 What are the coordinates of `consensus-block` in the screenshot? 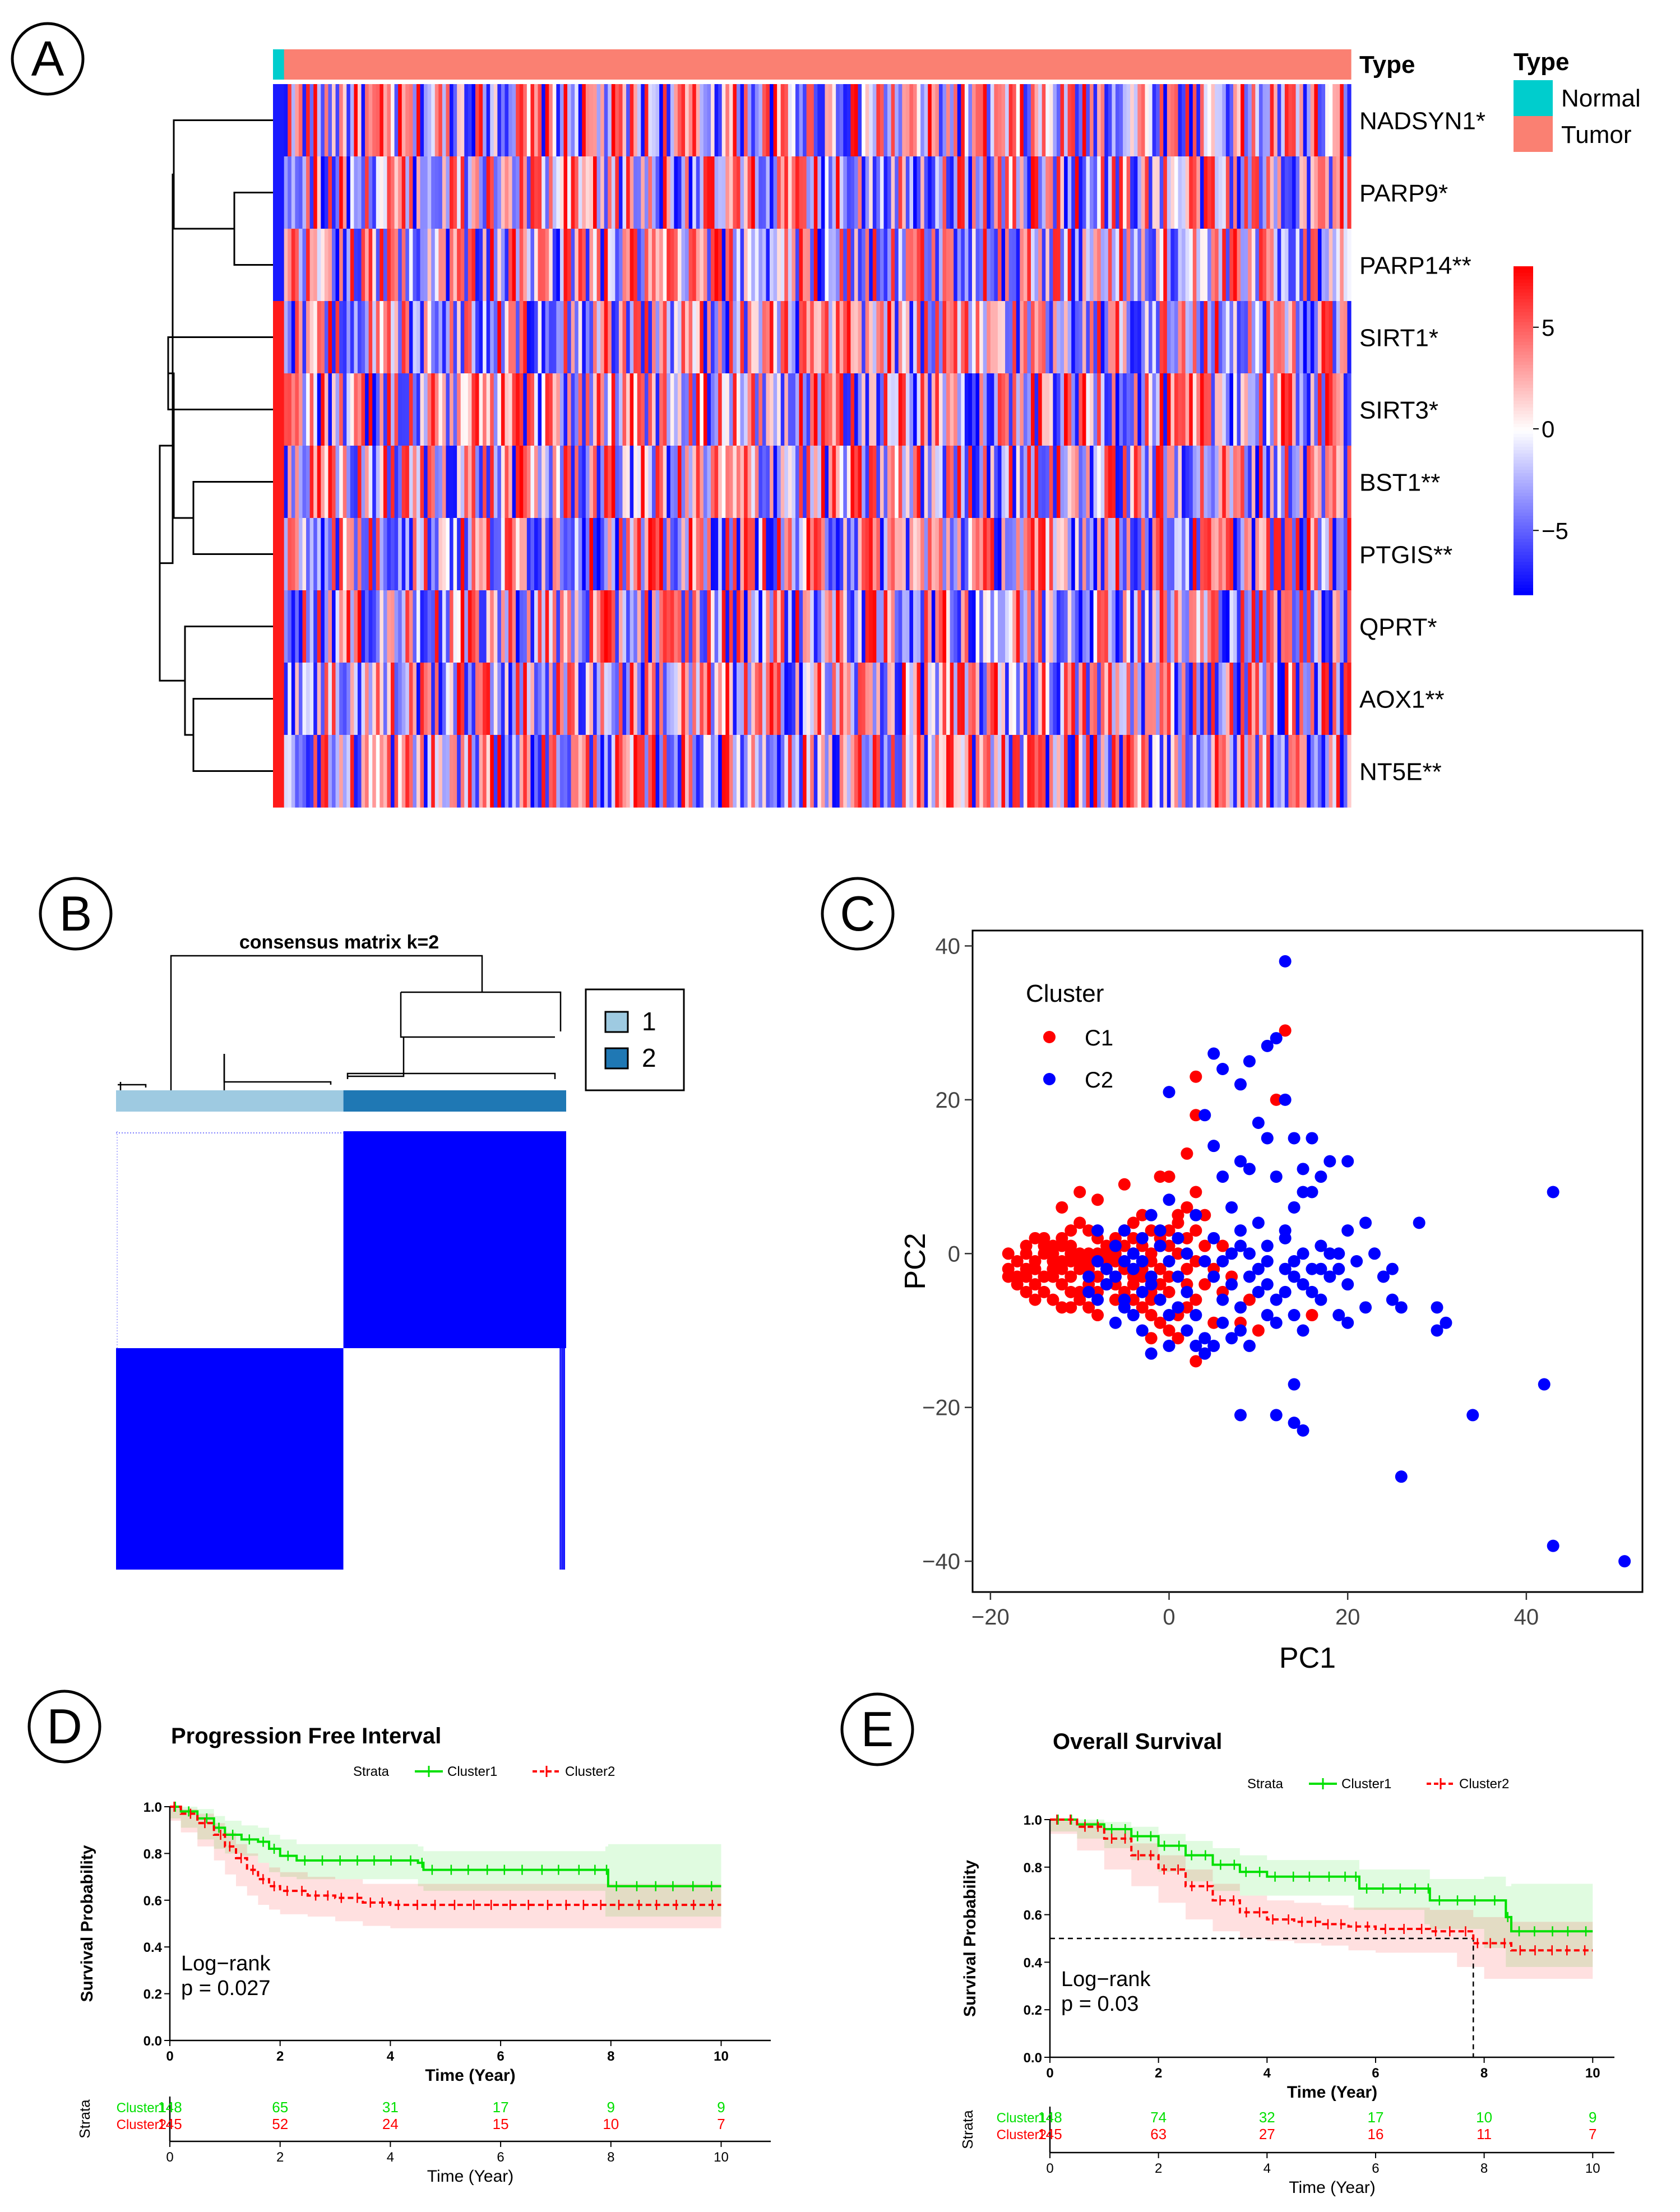 It's located at (455, 1239).